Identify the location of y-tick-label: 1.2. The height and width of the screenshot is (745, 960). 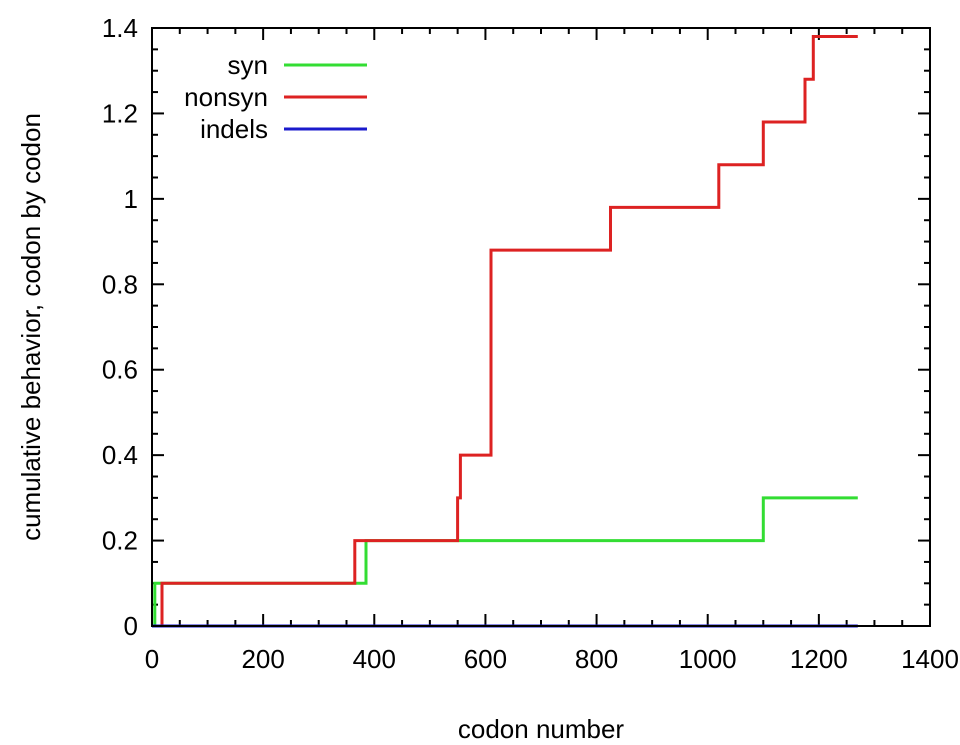
(120, 113).